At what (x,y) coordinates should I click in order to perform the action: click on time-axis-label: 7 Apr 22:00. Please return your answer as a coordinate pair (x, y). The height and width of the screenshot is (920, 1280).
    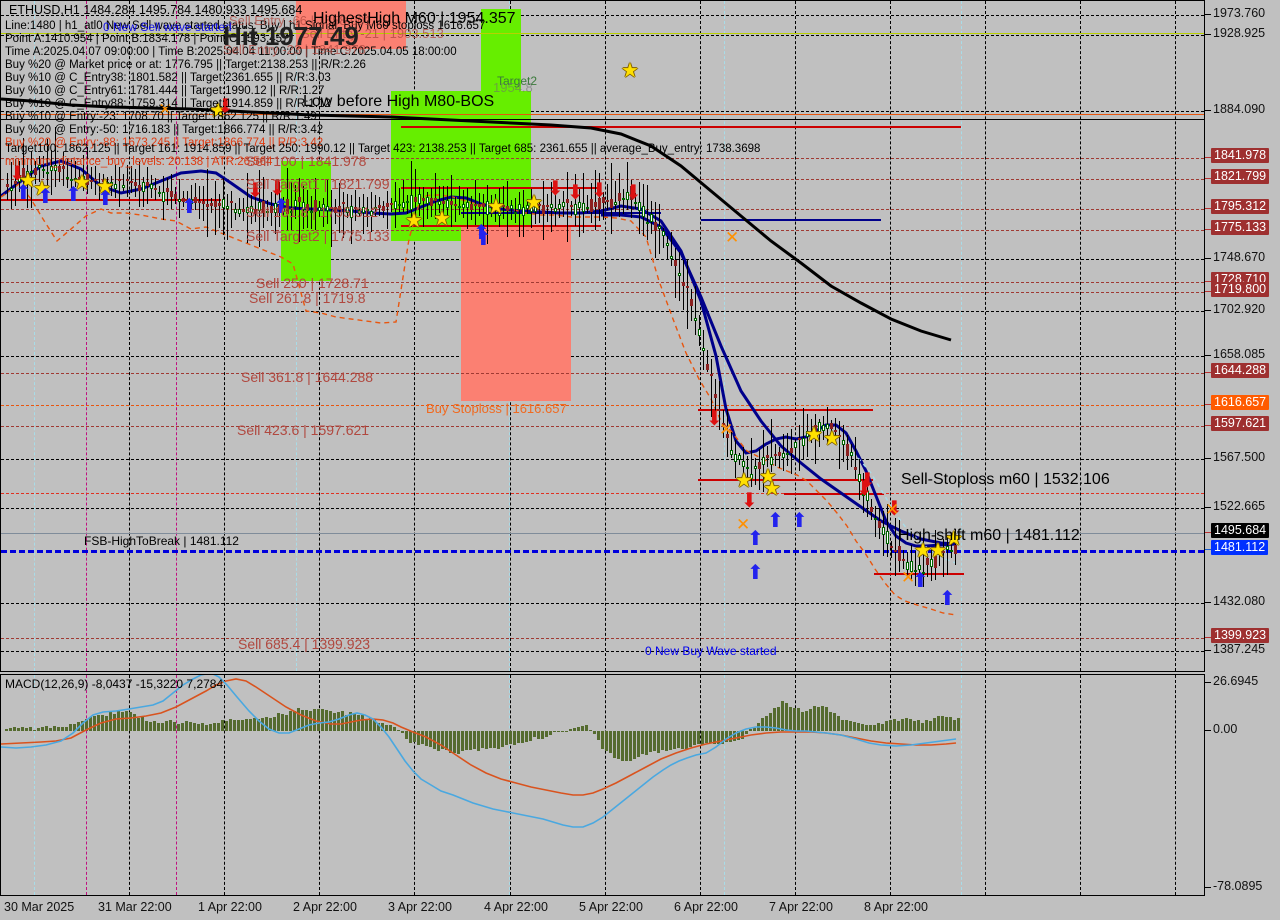
    Looking at the image, I should click on (801, 907).